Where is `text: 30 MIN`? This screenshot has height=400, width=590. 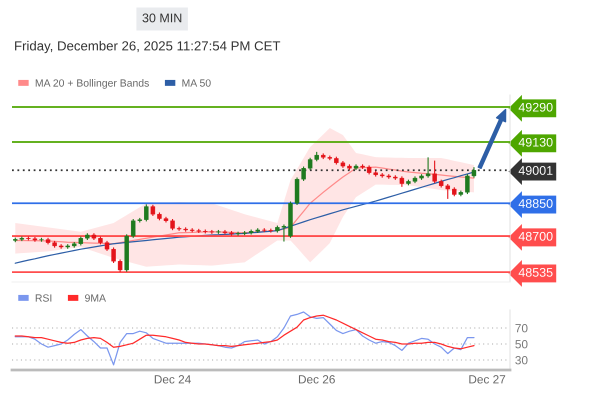 text: 30 MIN is located at coordinates (162, 18).